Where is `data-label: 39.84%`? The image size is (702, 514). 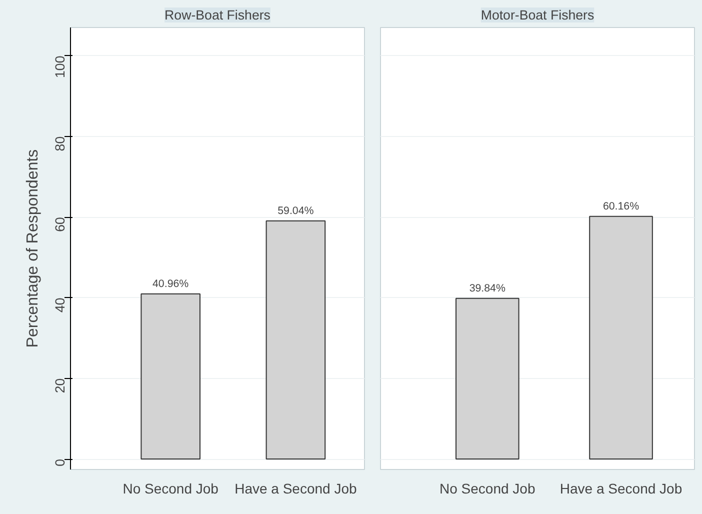 data-label: 39.84% is located at coordinates (487, 288).